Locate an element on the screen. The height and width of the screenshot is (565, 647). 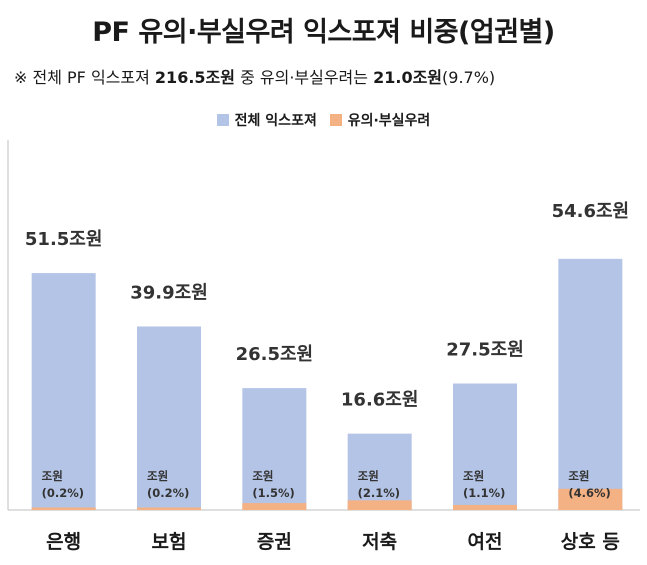
subtitle-risk: 21.0조원 is located at coordinates (408, 77).